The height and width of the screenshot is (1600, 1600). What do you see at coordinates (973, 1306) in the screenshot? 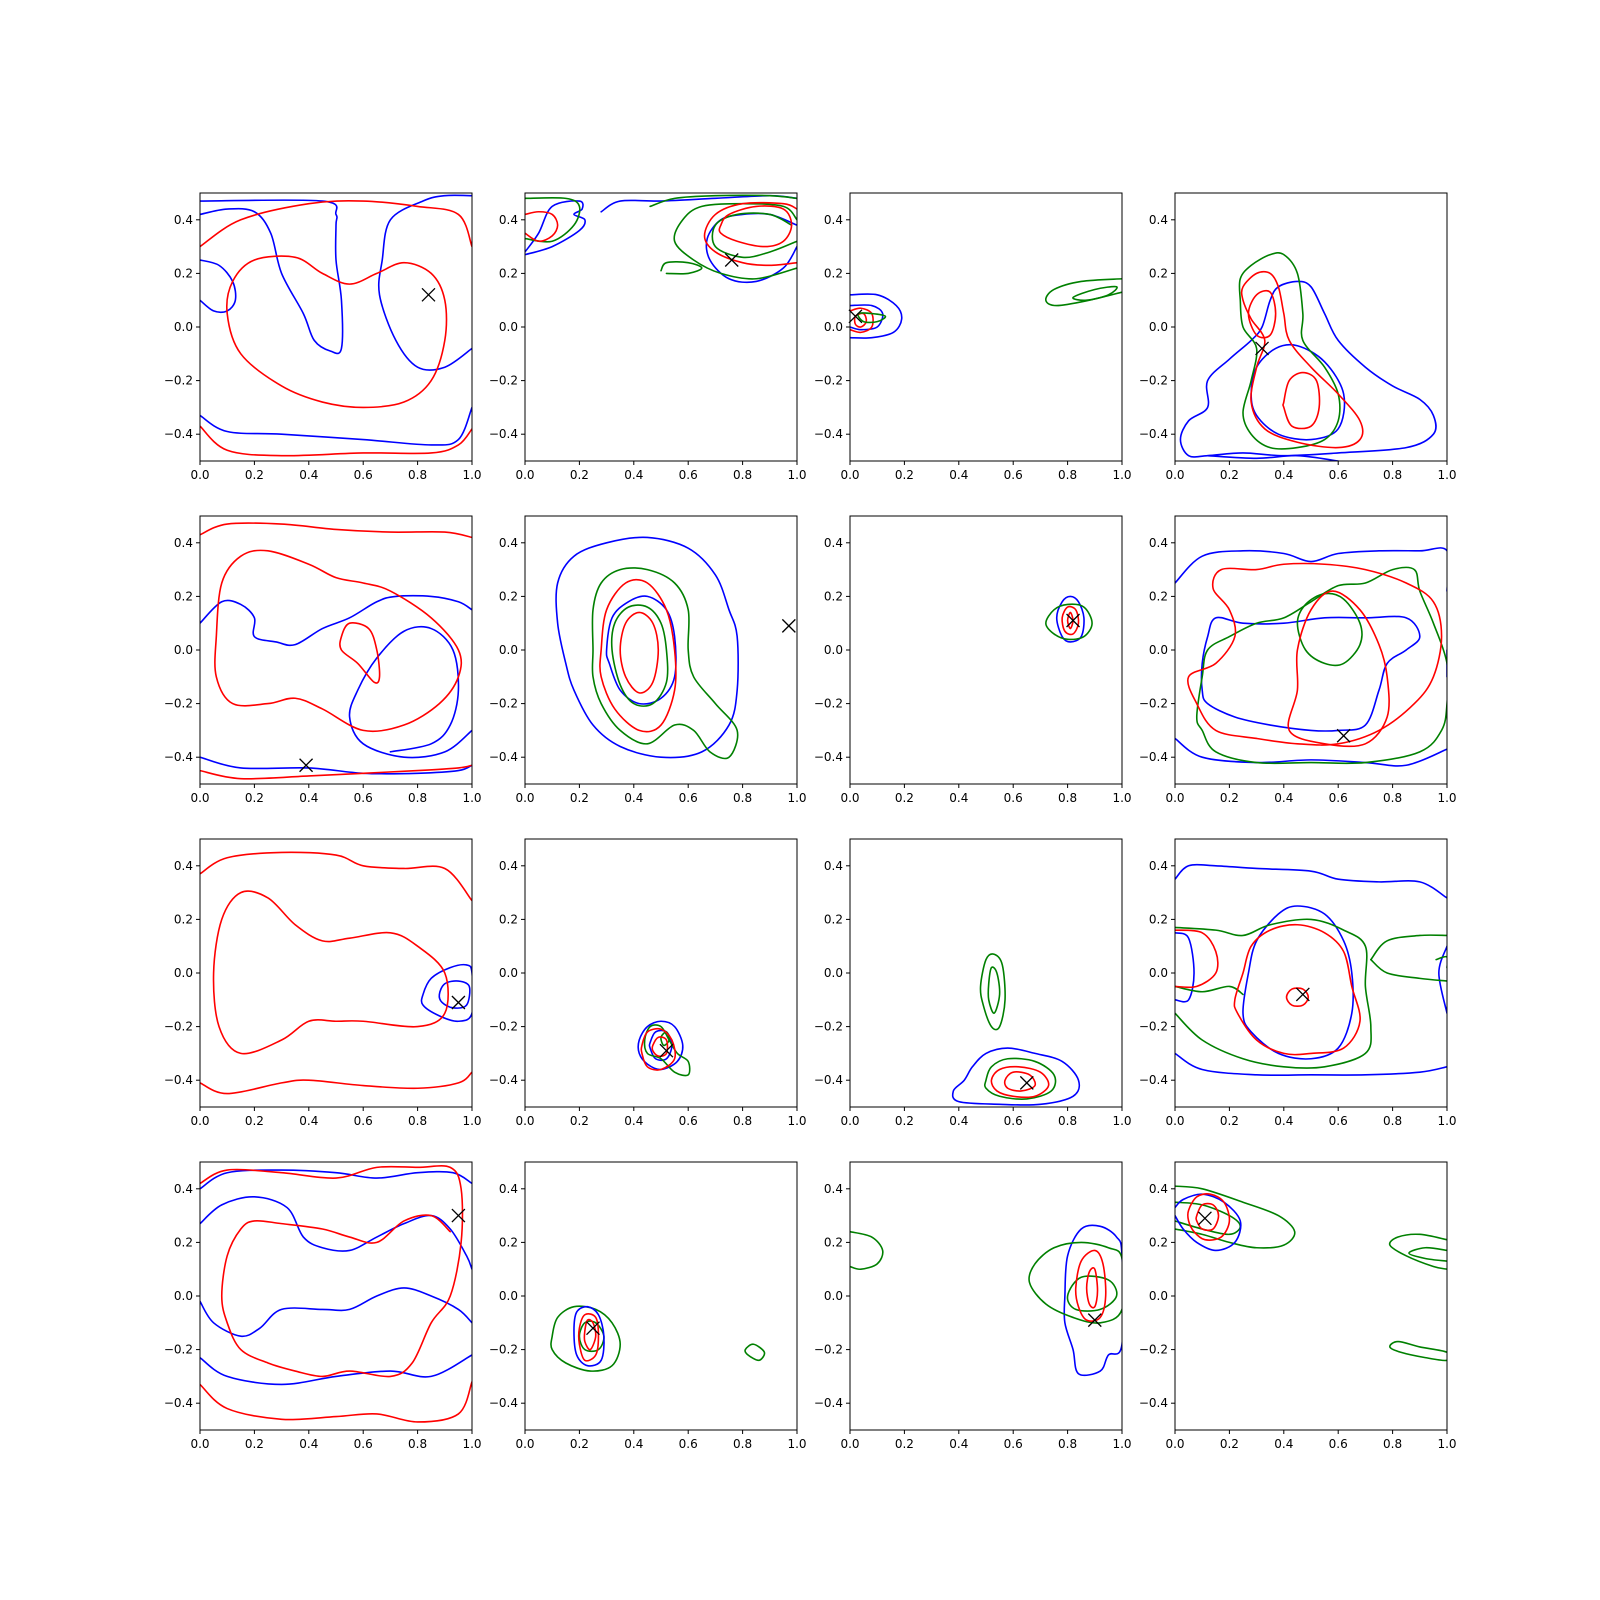
I see `subplot-15: 0.0 0.2 0.4 0.6 0.8 1.0 −0.4 −0.2 0.0 0.2 0.4` at bounding box center [973, 1306].